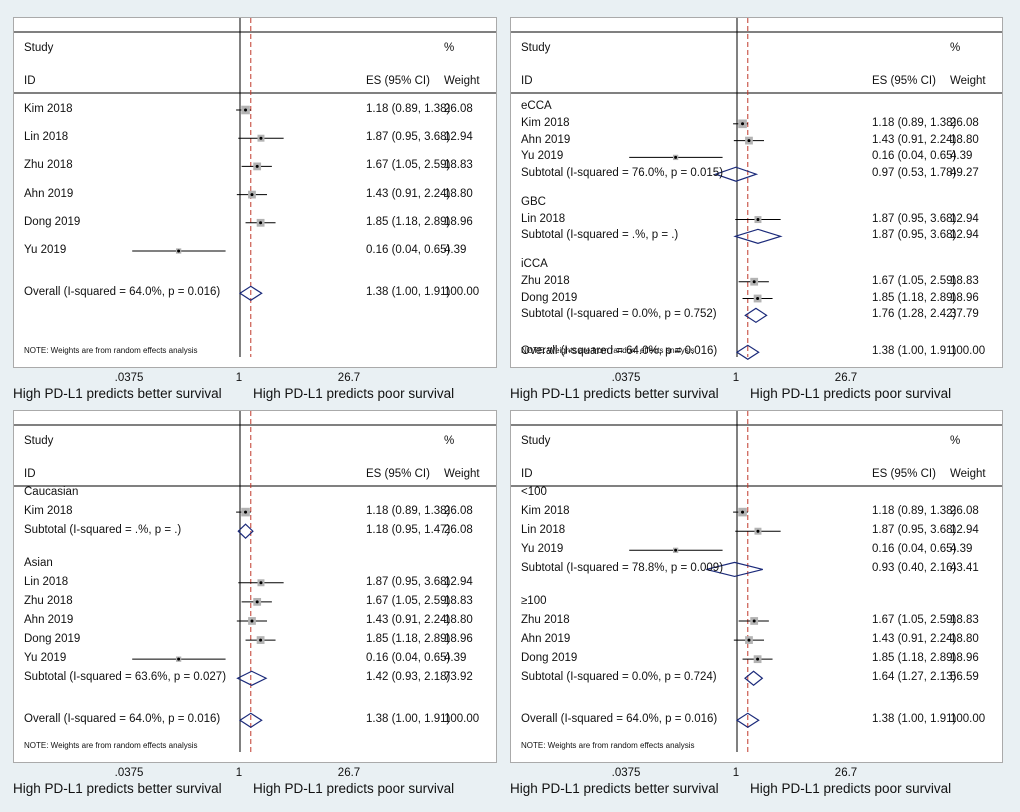 The height and width of the screenshot is (812, 1020). Describe the element at coordinates (250, 720) in the screenshot. I see `overall-diamond` at that location.